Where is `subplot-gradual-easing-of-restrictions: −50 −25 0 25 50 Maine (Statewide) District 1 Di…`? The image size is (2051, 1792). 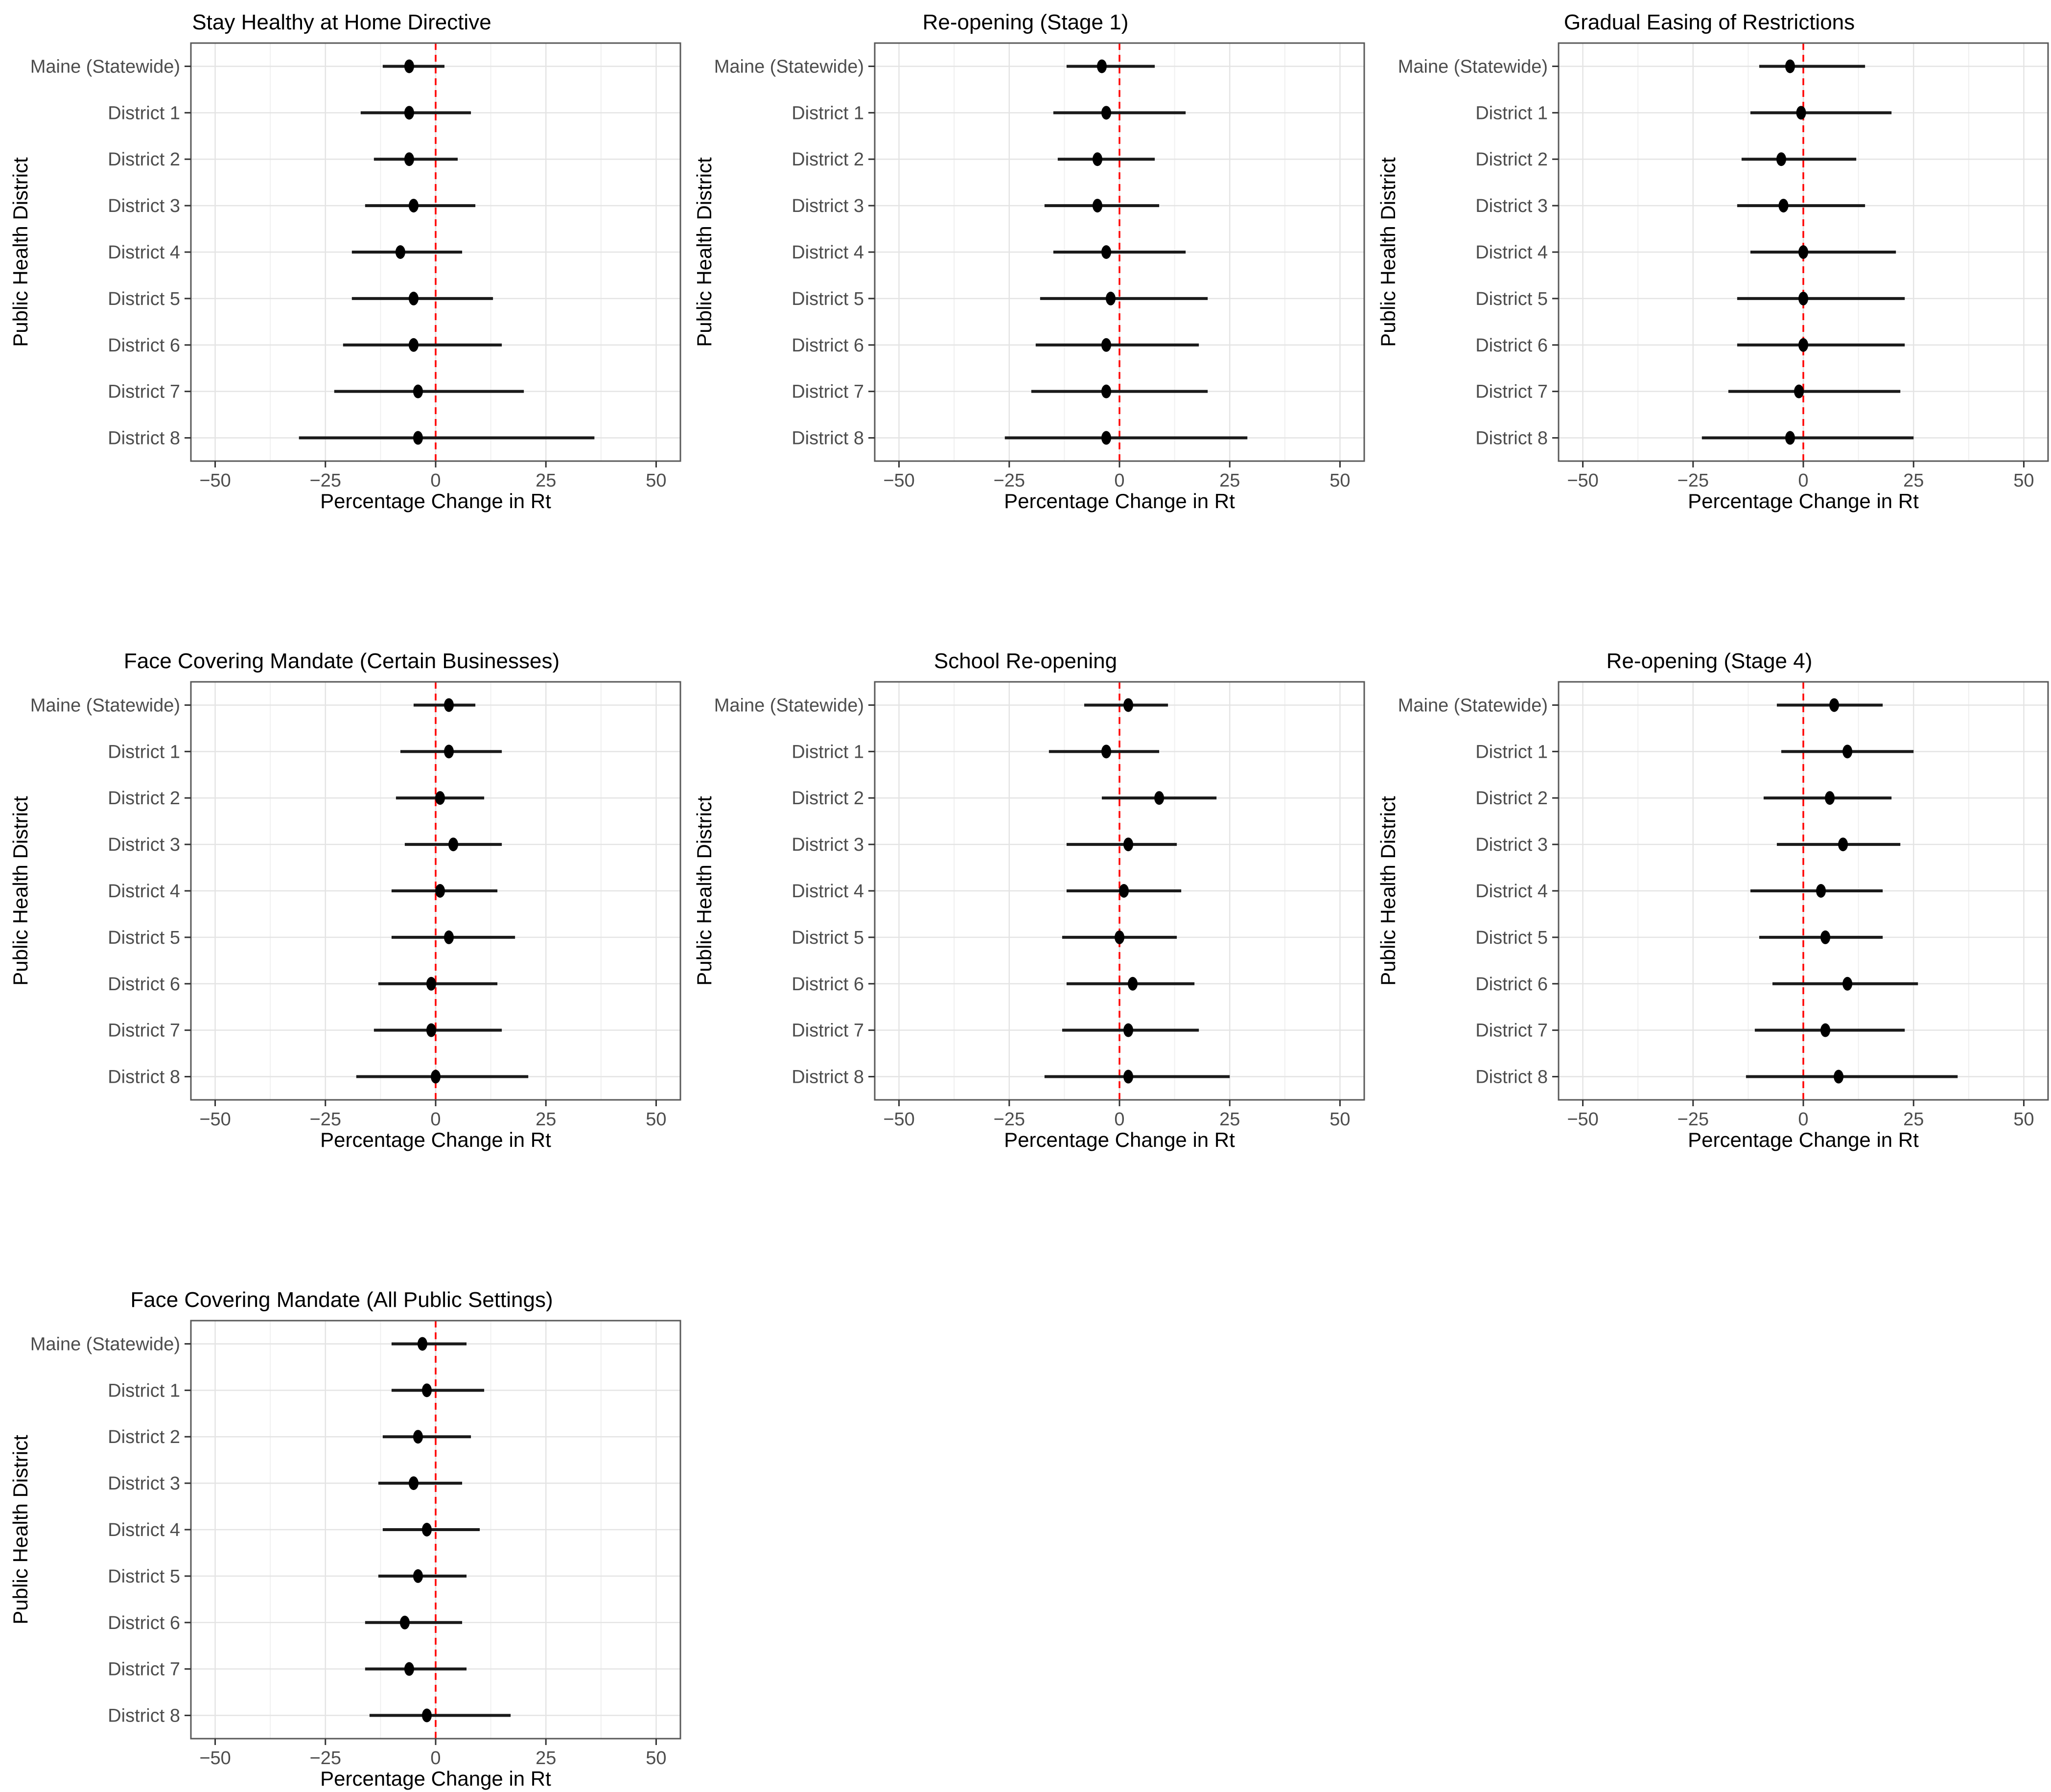 subplot-gradual-easing-of-restrictions: −50 −25 0 25 50 Maine (Statewide) District 1 Di… is located at coordinates (1709, 260).